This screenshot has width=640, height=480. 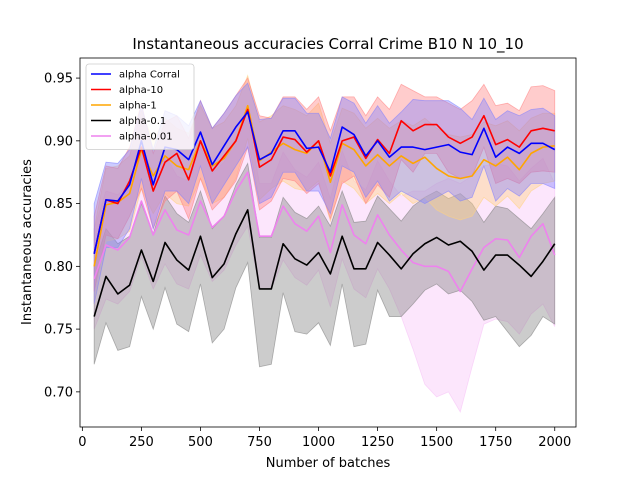 What do you see at coordinates (149, 75) in the screenshot?
I see `legend-label-alpha-corral: alpha Corral` at bounding box center [149, 75].